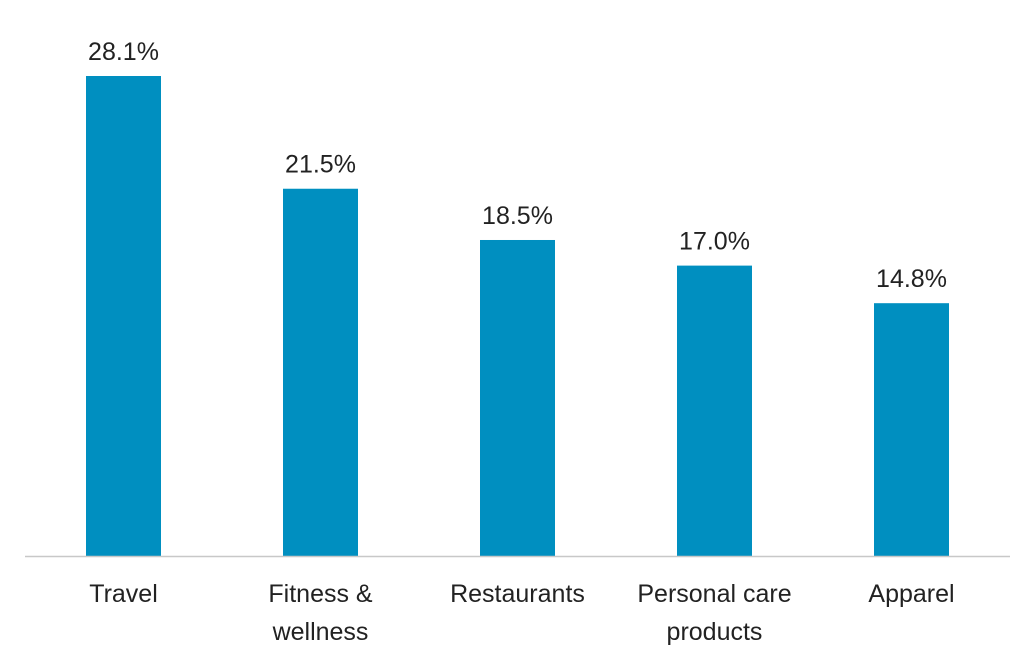  What do you see at coordinates (715, 632) in the screenshot?
I see `x-tick-label-3-line-1: products` at bounding box center [715, 632].